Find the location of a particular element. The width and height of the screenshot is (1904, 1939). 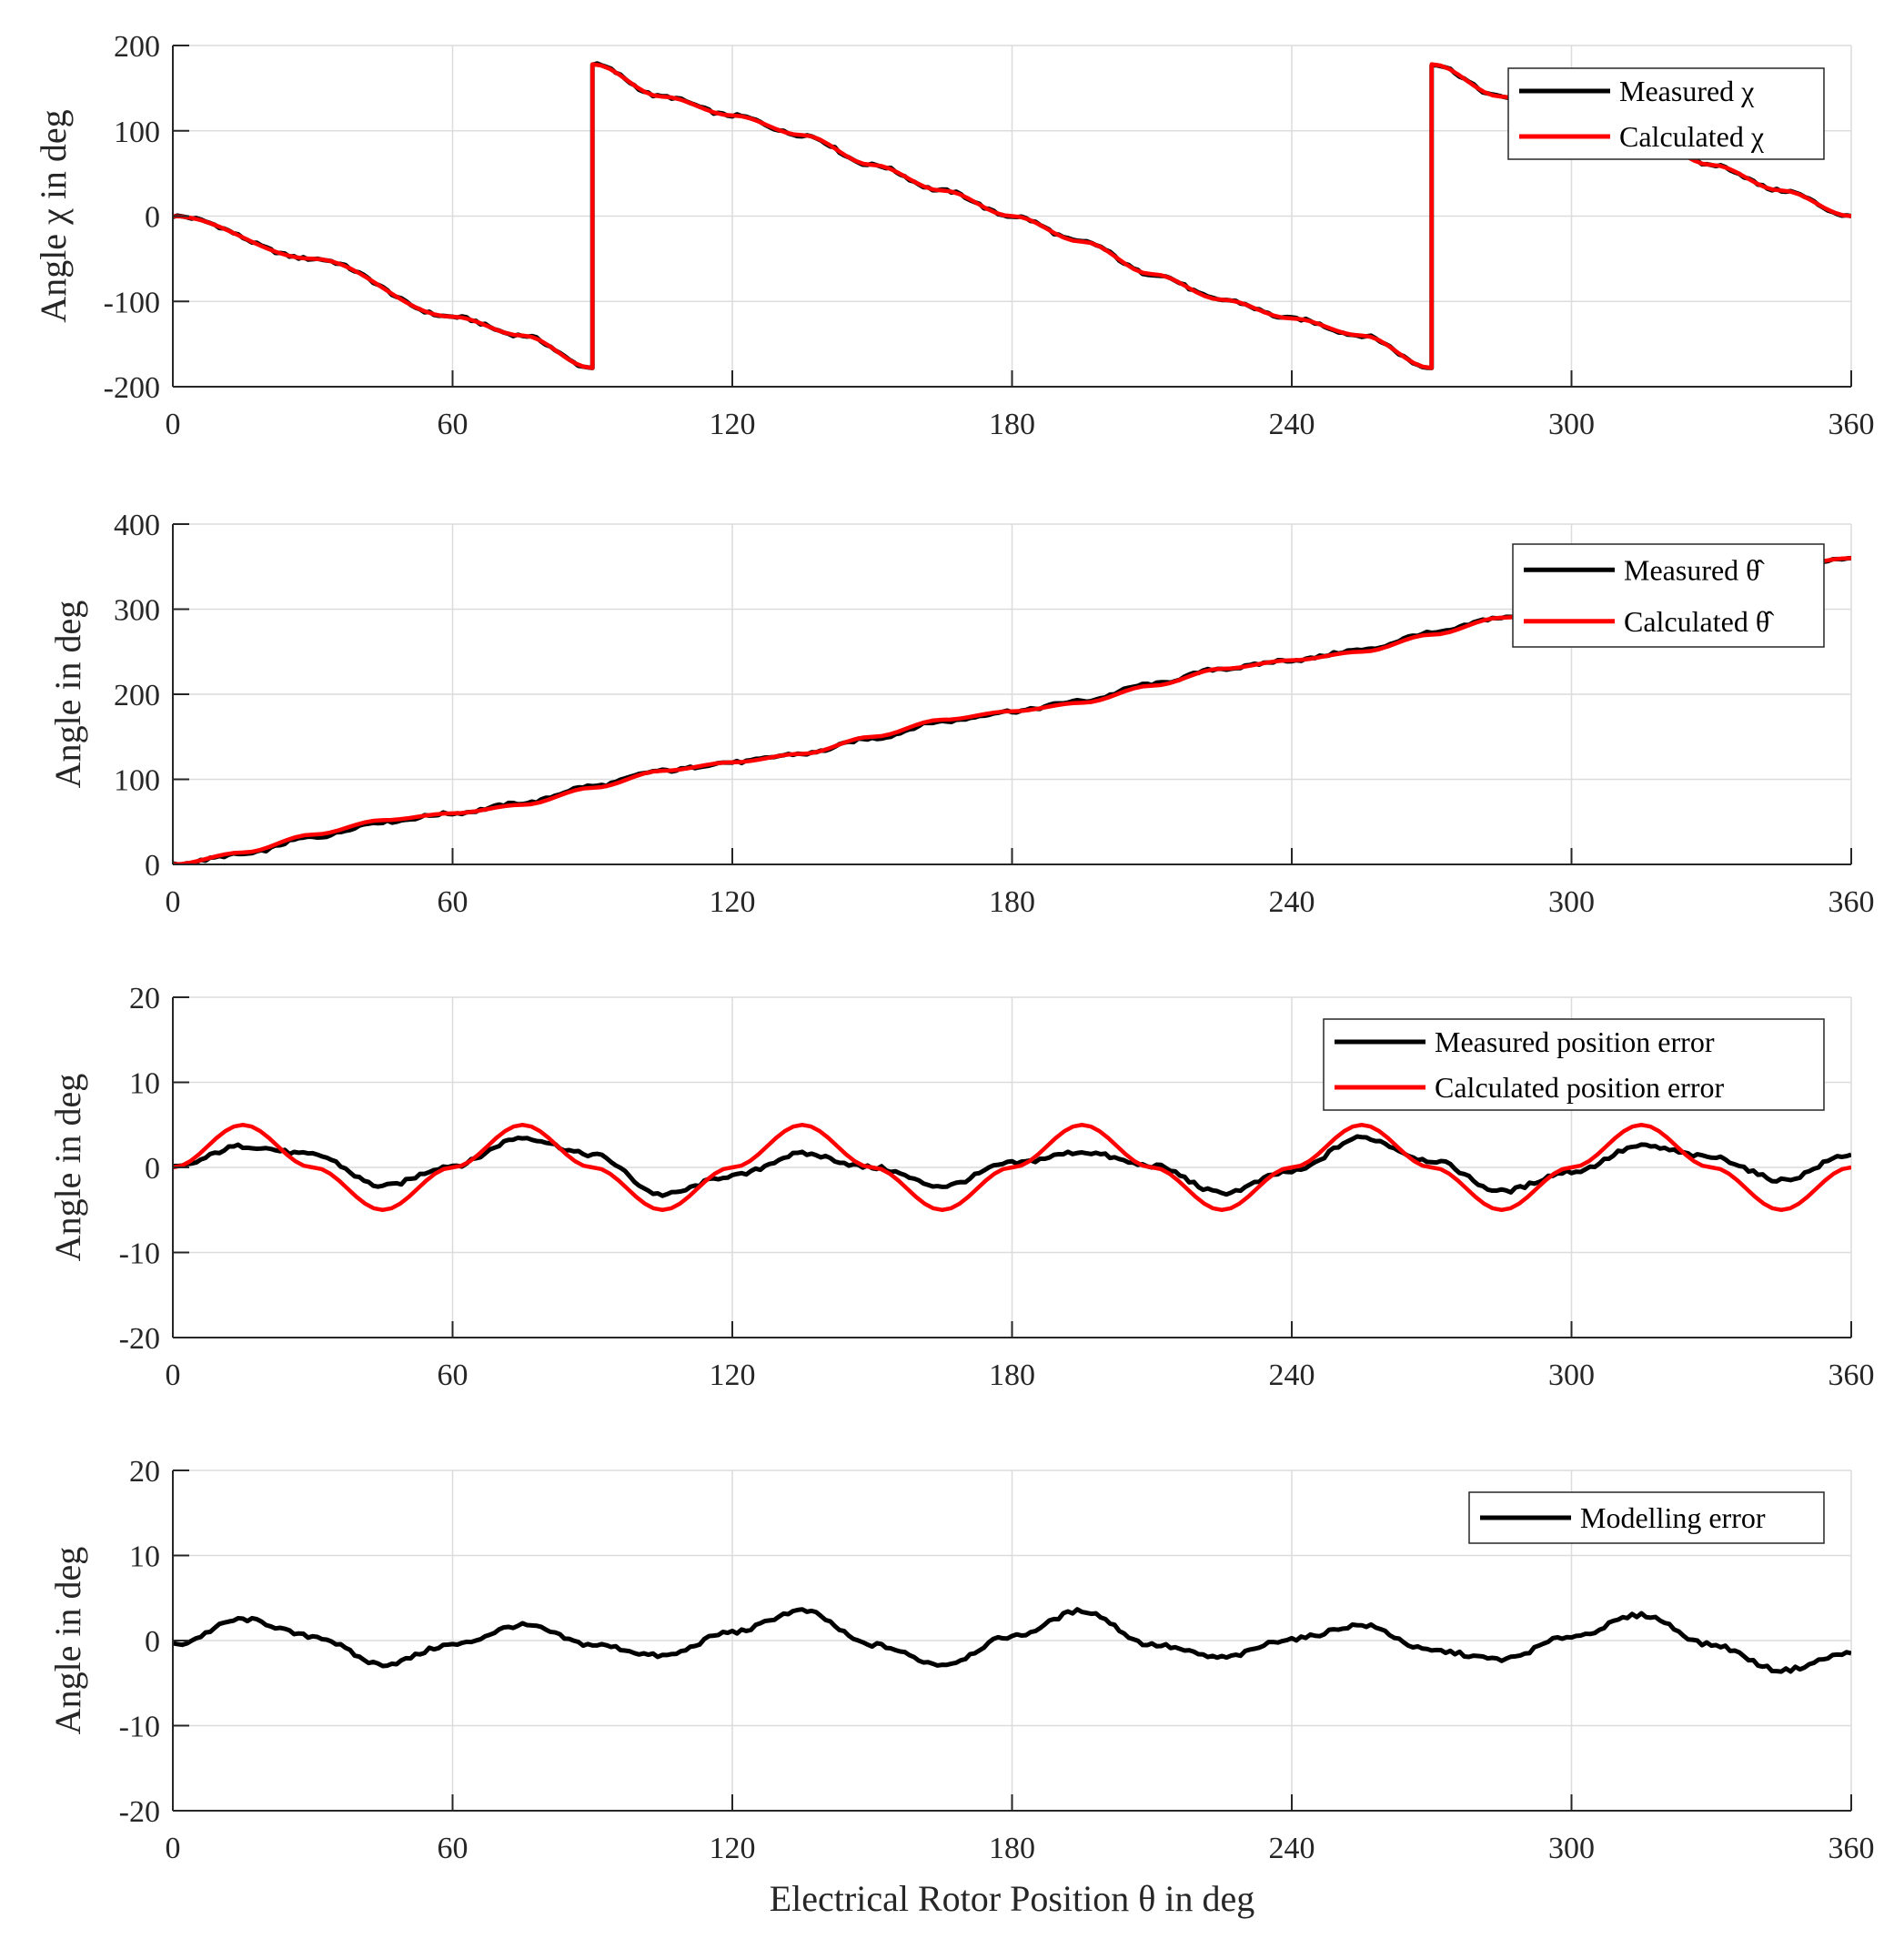

legend-entry: Calculated position error is located at coordinates (1579, 1087).